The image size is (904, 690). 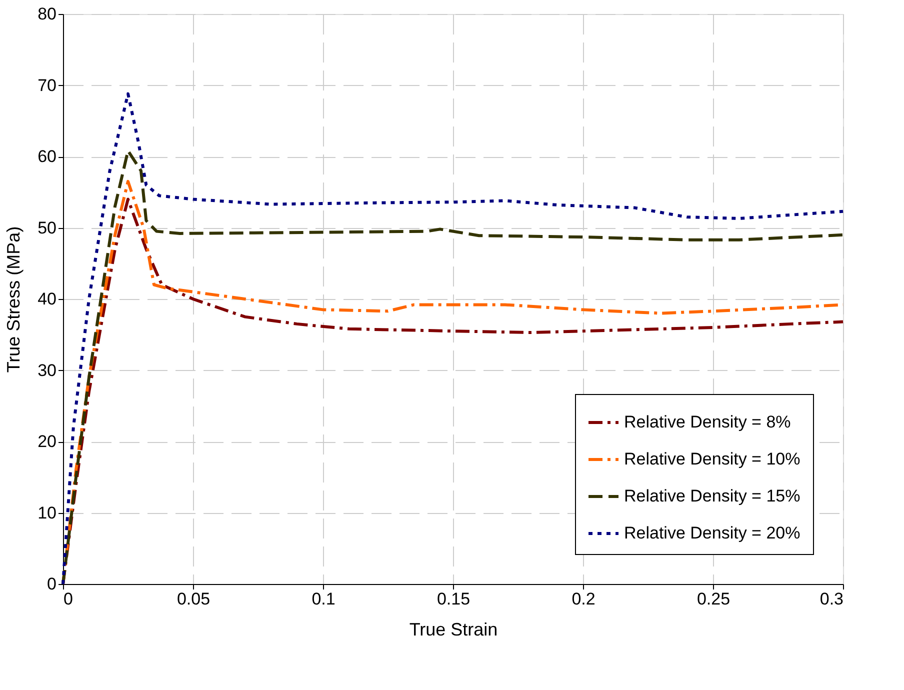 What do you see at coordinates (324, 599) in the screenshot?
I see `x-tick-label: 0.1` at bounding box center [324, 599].